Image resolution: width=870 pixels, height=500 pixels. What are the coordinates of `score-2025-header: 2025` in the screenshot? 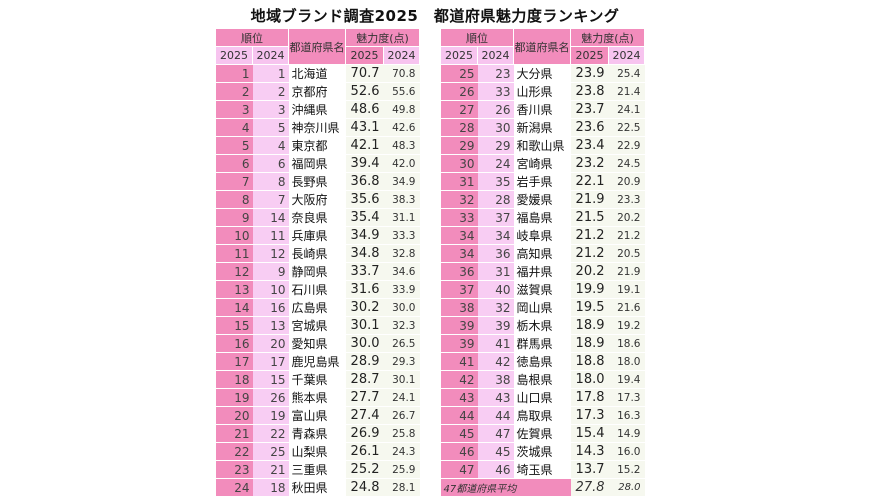 It's located at (589, 55).